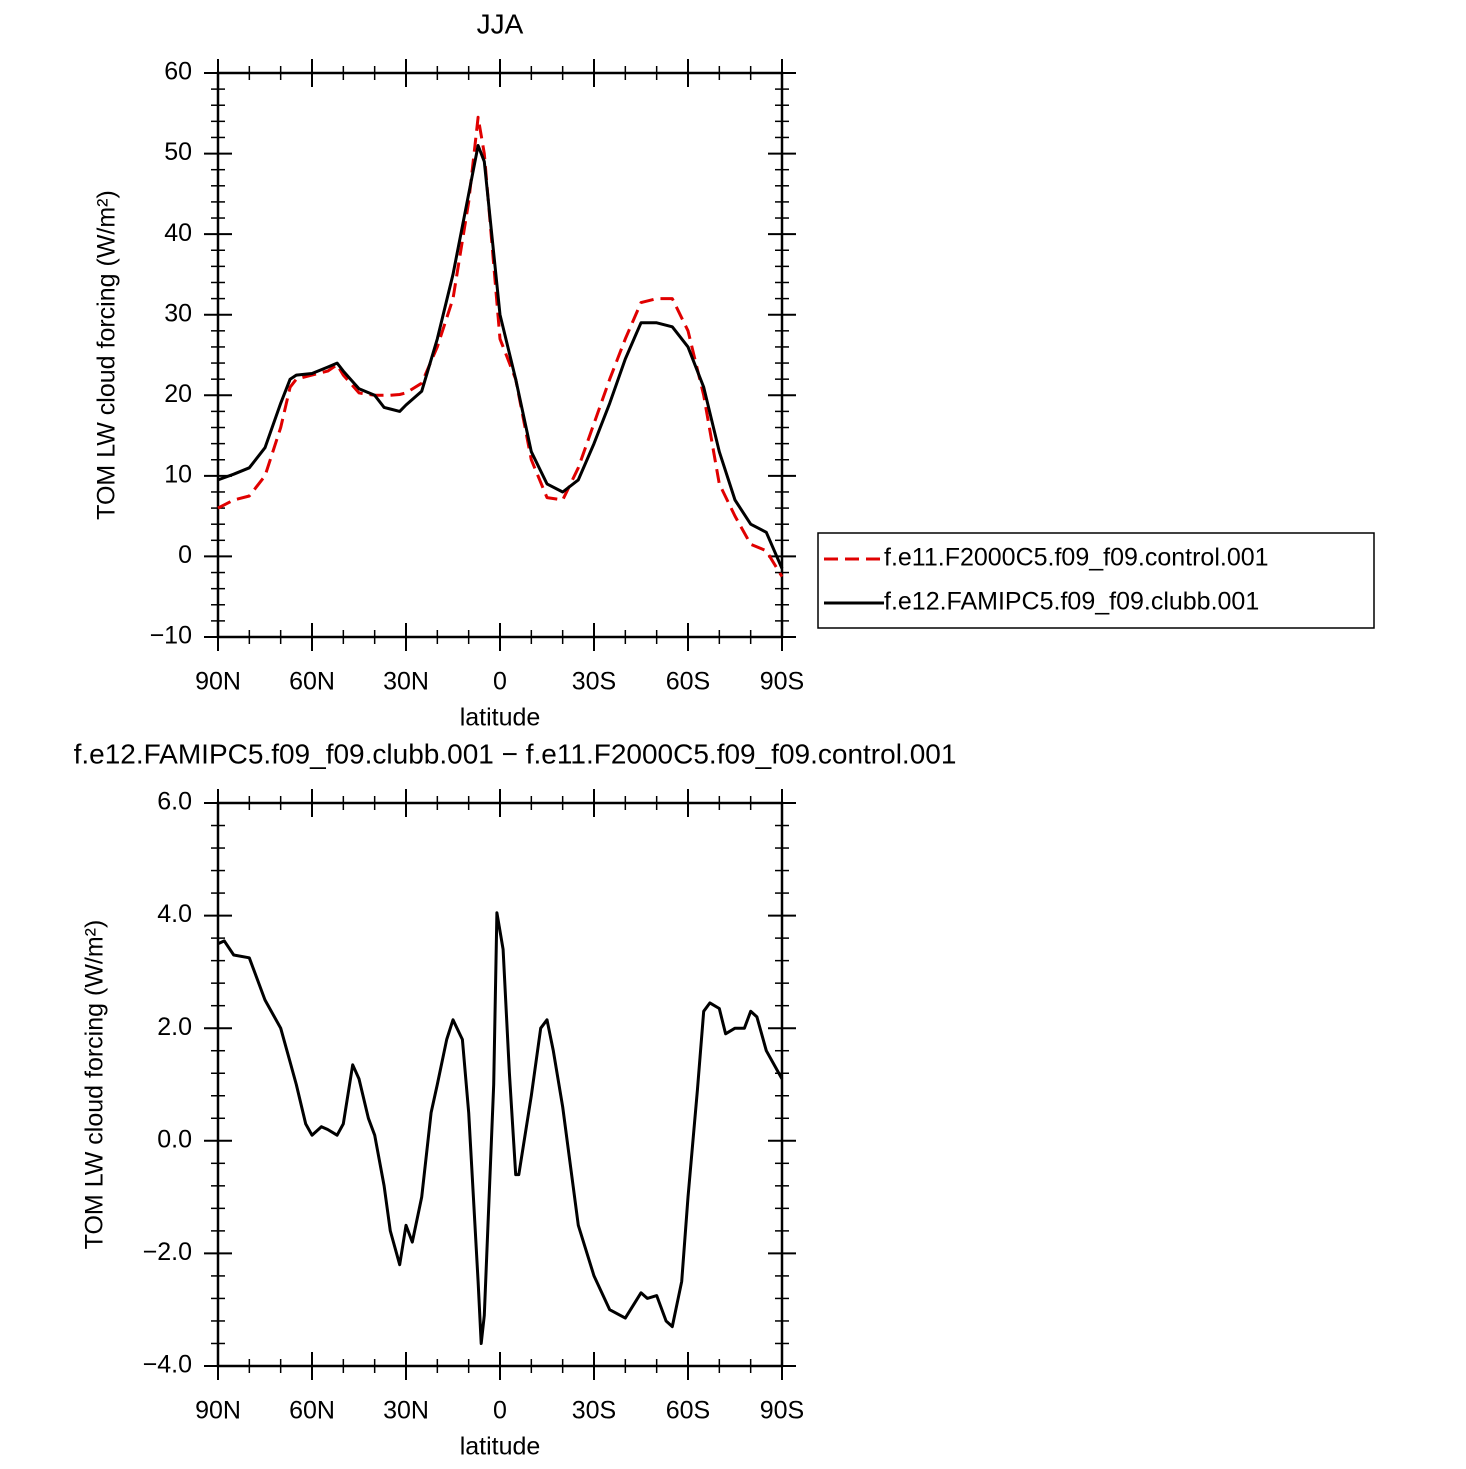  Describe the element at coordinates (174, 802) in the screenshot. I see `y-tick-label: 6.0` at that location.